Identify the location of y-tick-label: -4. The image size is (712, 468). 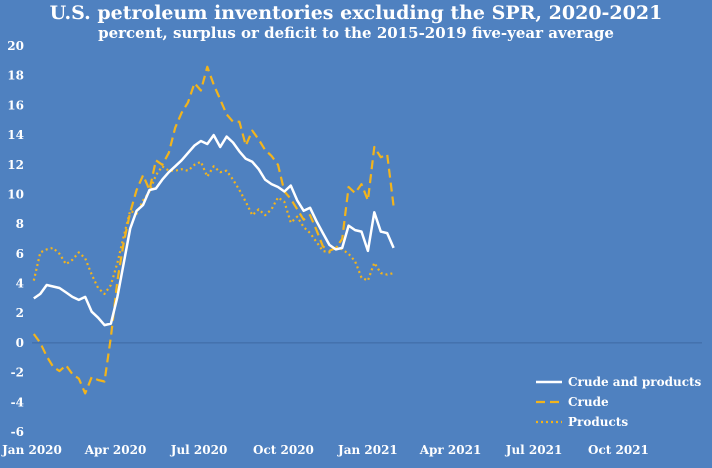
(17, 402).